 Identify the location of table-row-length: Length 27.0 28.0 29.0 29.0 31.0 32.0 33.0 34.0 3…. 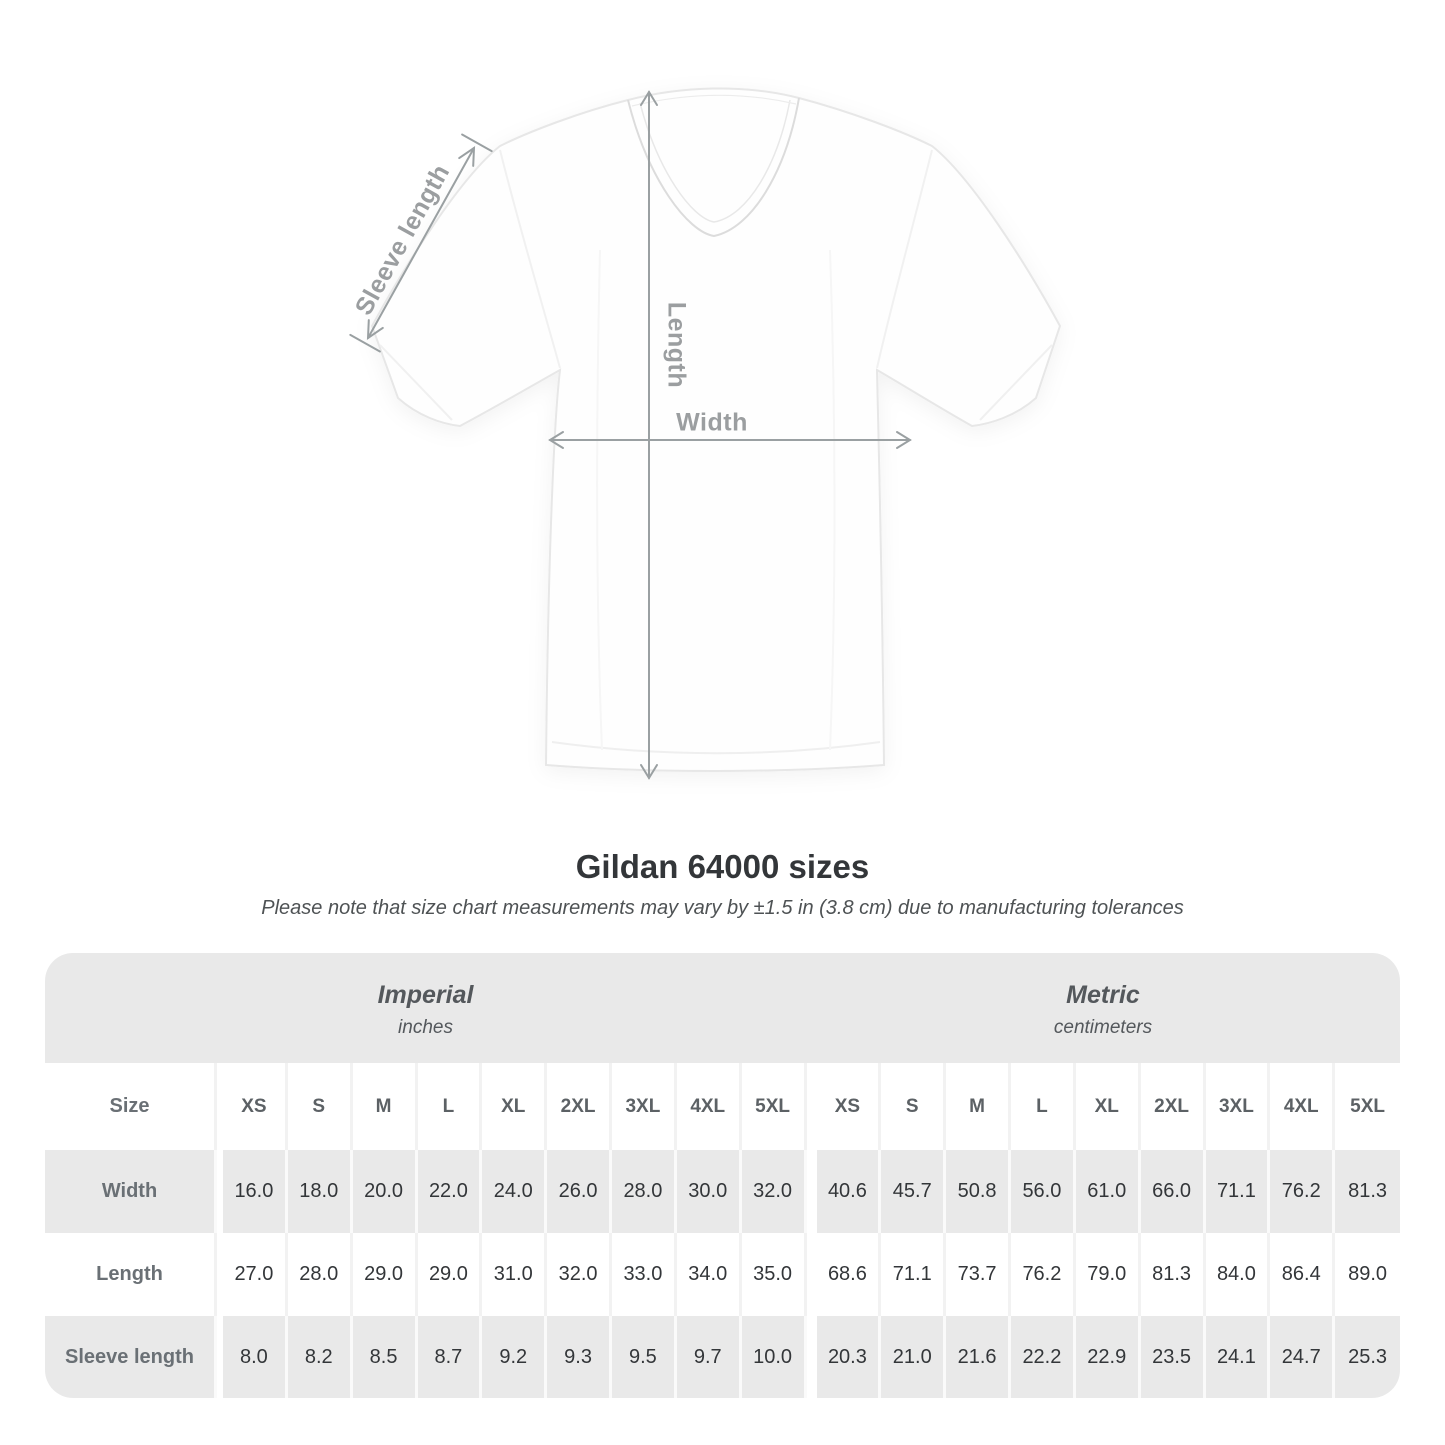
(722, 1274).